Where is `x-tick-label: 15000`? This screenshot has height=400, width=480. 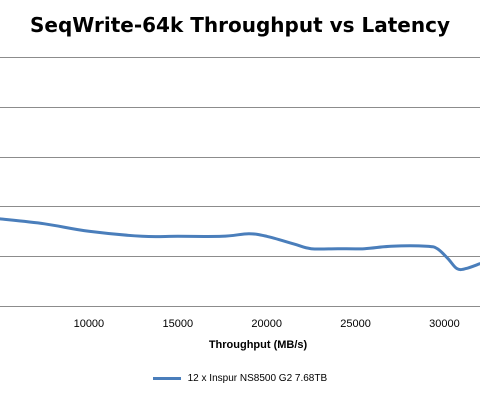
x-tick-label: 15000 is located at coordinates (177, 324).